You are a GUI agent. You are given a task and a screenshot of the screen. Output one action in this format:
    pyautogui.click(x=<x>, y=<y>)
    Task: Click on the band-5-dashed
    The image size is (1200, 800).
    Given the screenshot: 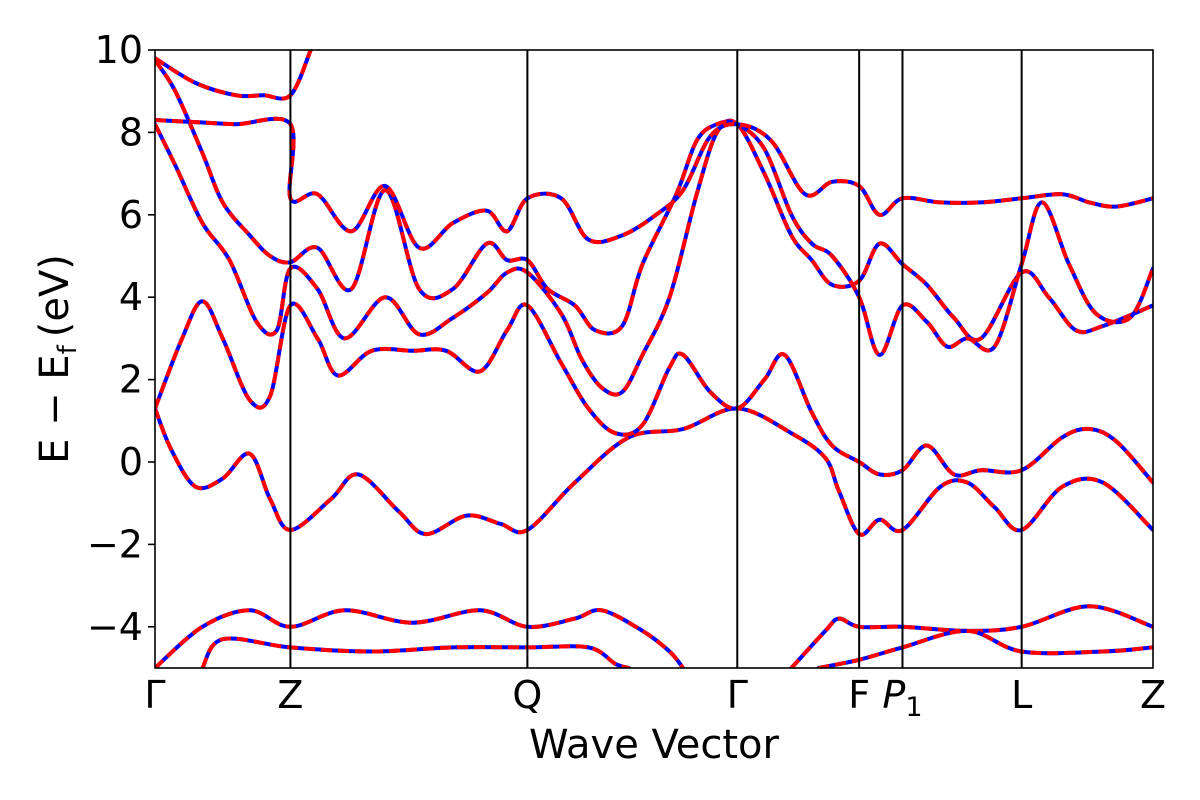 What is the action you would take?
    pyautogui.click(x=654, y=183)
    